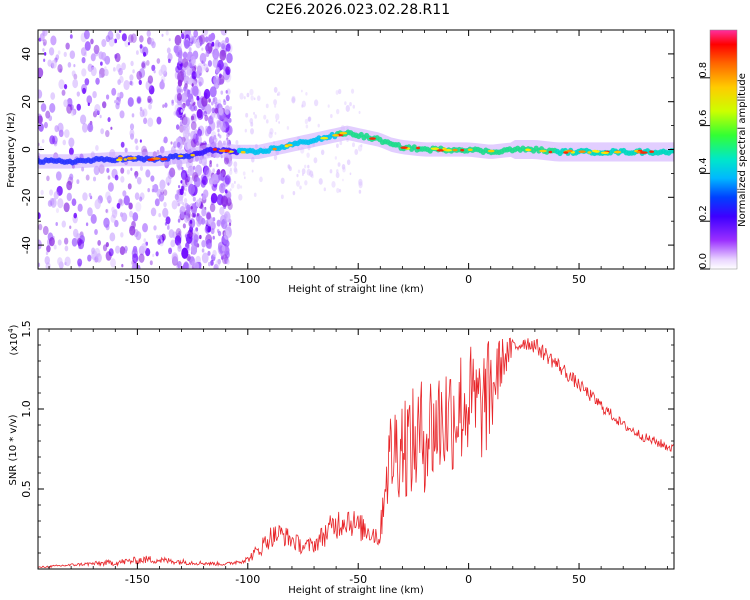 The image size is (750, 600). Describe the element at coordinates (356, 289) in the screenshot. I see `spectrogram-x-axis-label: Height of straight line (km)` at that location.